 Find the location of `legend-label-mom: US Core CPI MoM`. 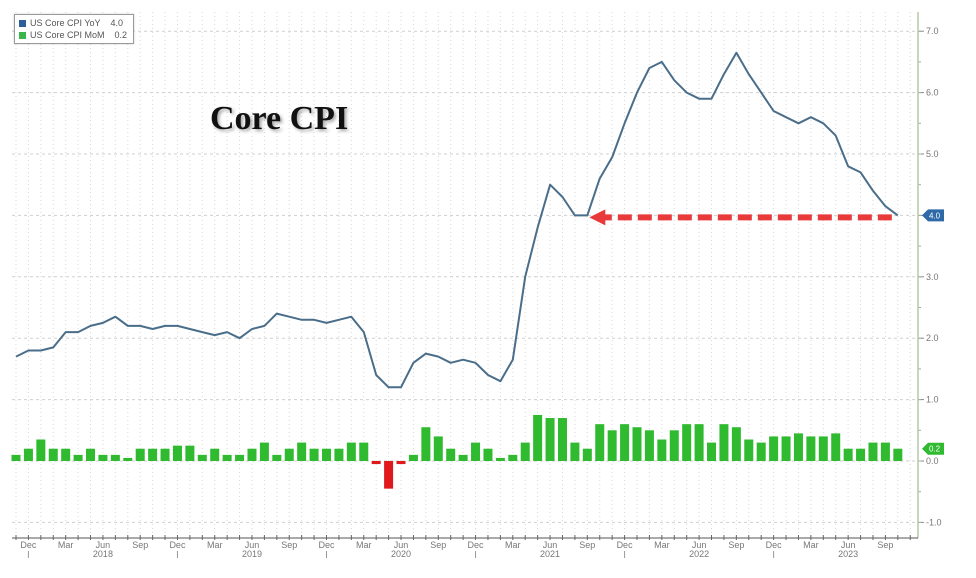

legend-label-mom: US Core CPI MoM is located at coordinates (67, 35).